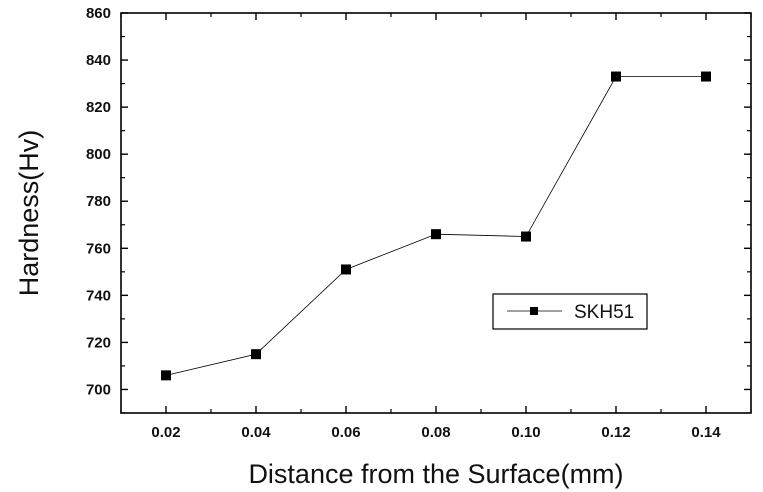  I want to click on y-tick-label: 760, so click(98, 248).